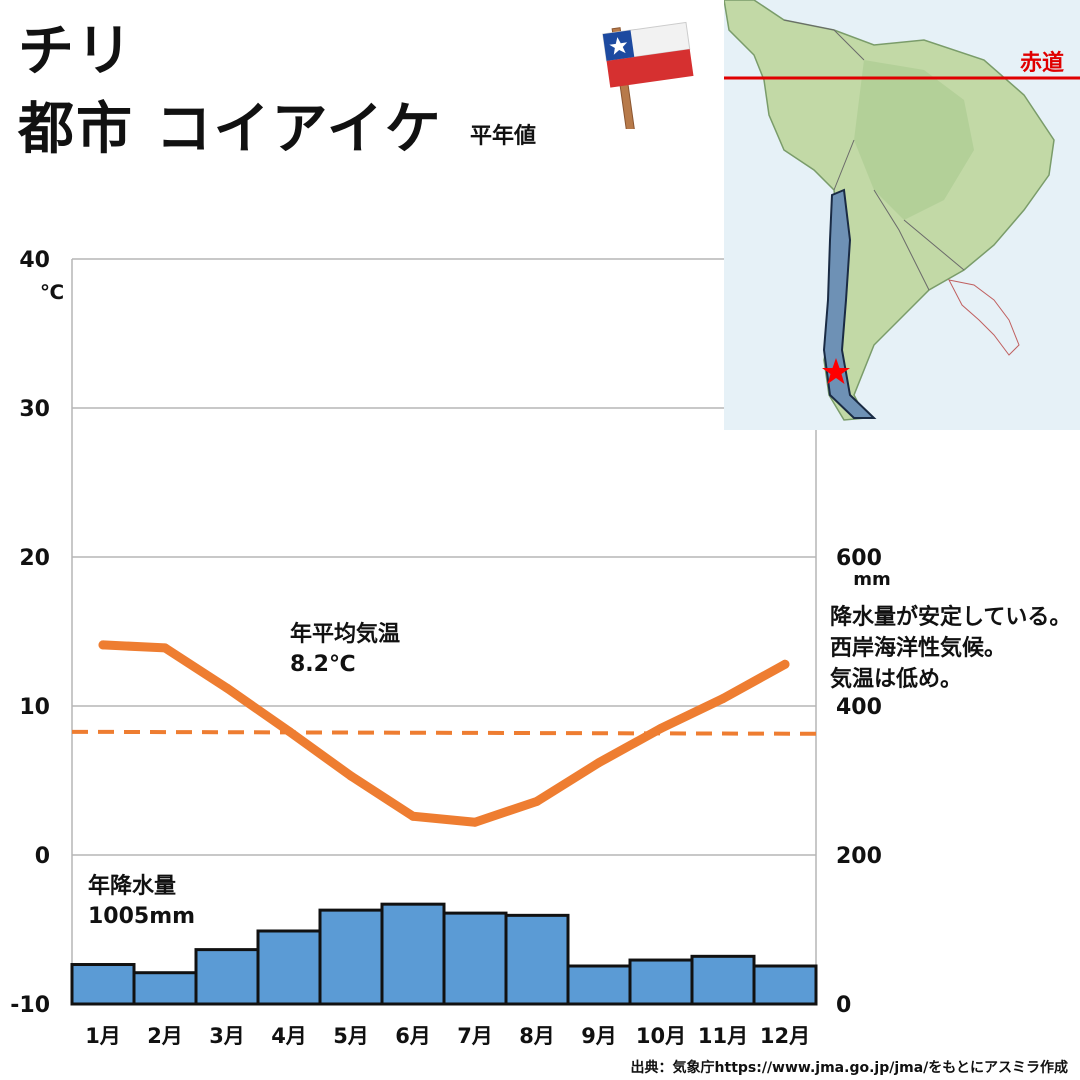 The width and height of the screenshot is (1080, 1080). What do you see at coordinates (896, 679) in the screenshot?
I see `note-line: 気温は低め。` at bounding box center [896, 679].